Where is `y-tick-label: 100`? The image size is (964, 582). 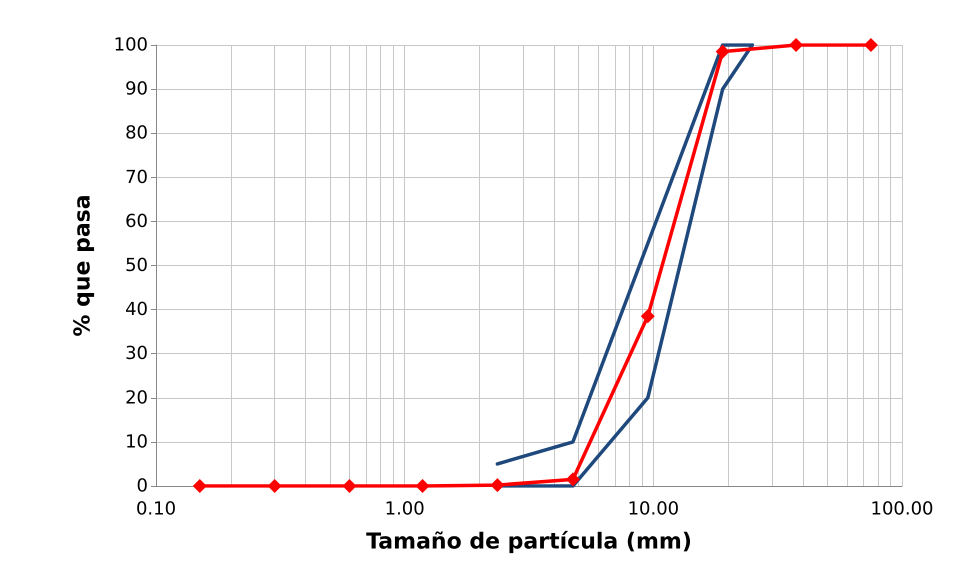 y-tick-label: 100 is located at coordinates (131, 45).